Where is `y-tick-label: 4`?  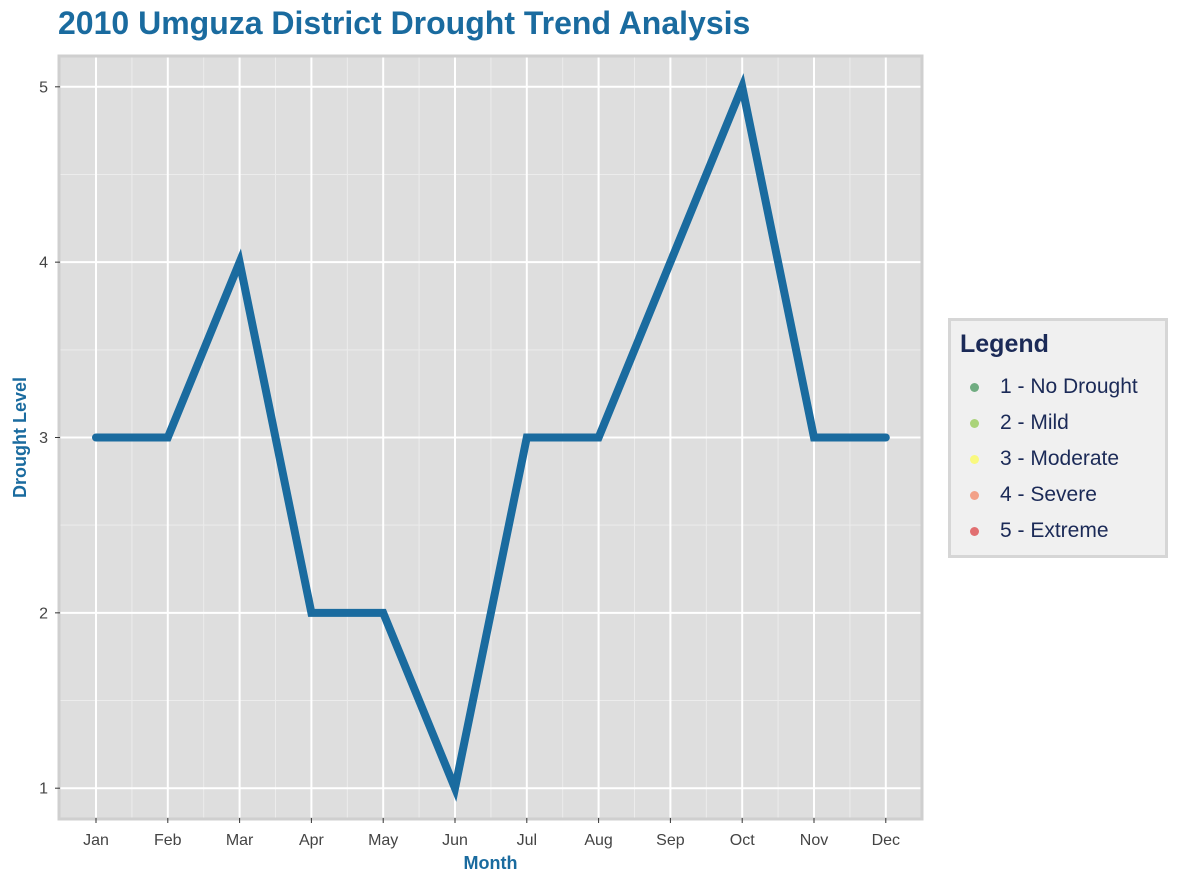
y-tick-label: 4 is located at coordinates (43, 263).